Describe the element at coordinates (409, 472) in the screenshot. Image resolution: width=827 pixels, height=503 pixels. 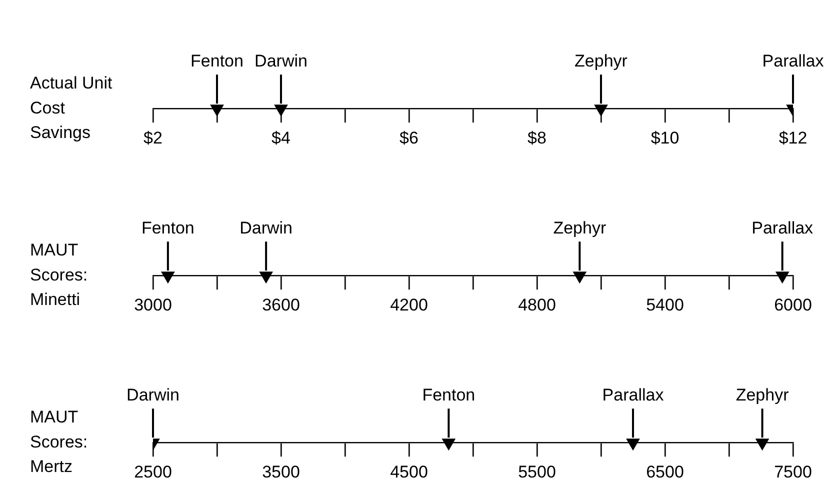
I see `x-tick-label: 4500` at that location.